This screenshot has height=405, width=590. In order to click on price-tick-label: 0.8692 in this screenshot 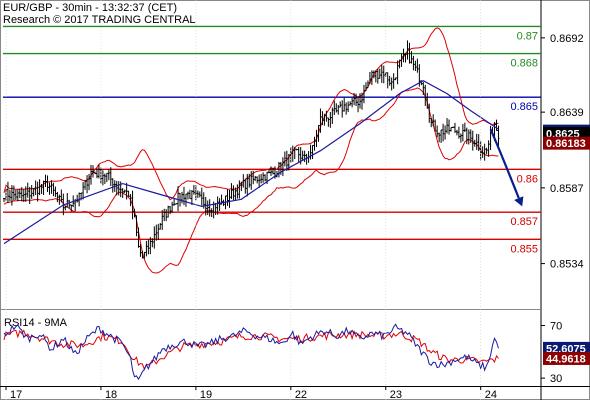, I will do `click(567, 39)`.